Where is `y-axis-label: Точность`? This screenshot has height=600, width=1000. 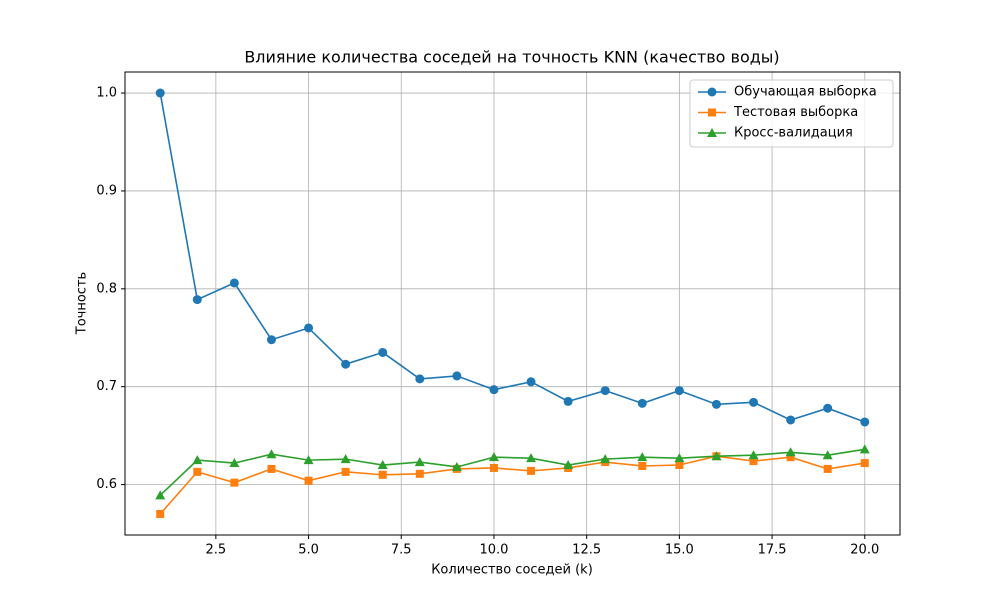 y-axis-label: Точность is located at coordinates (82, 303).